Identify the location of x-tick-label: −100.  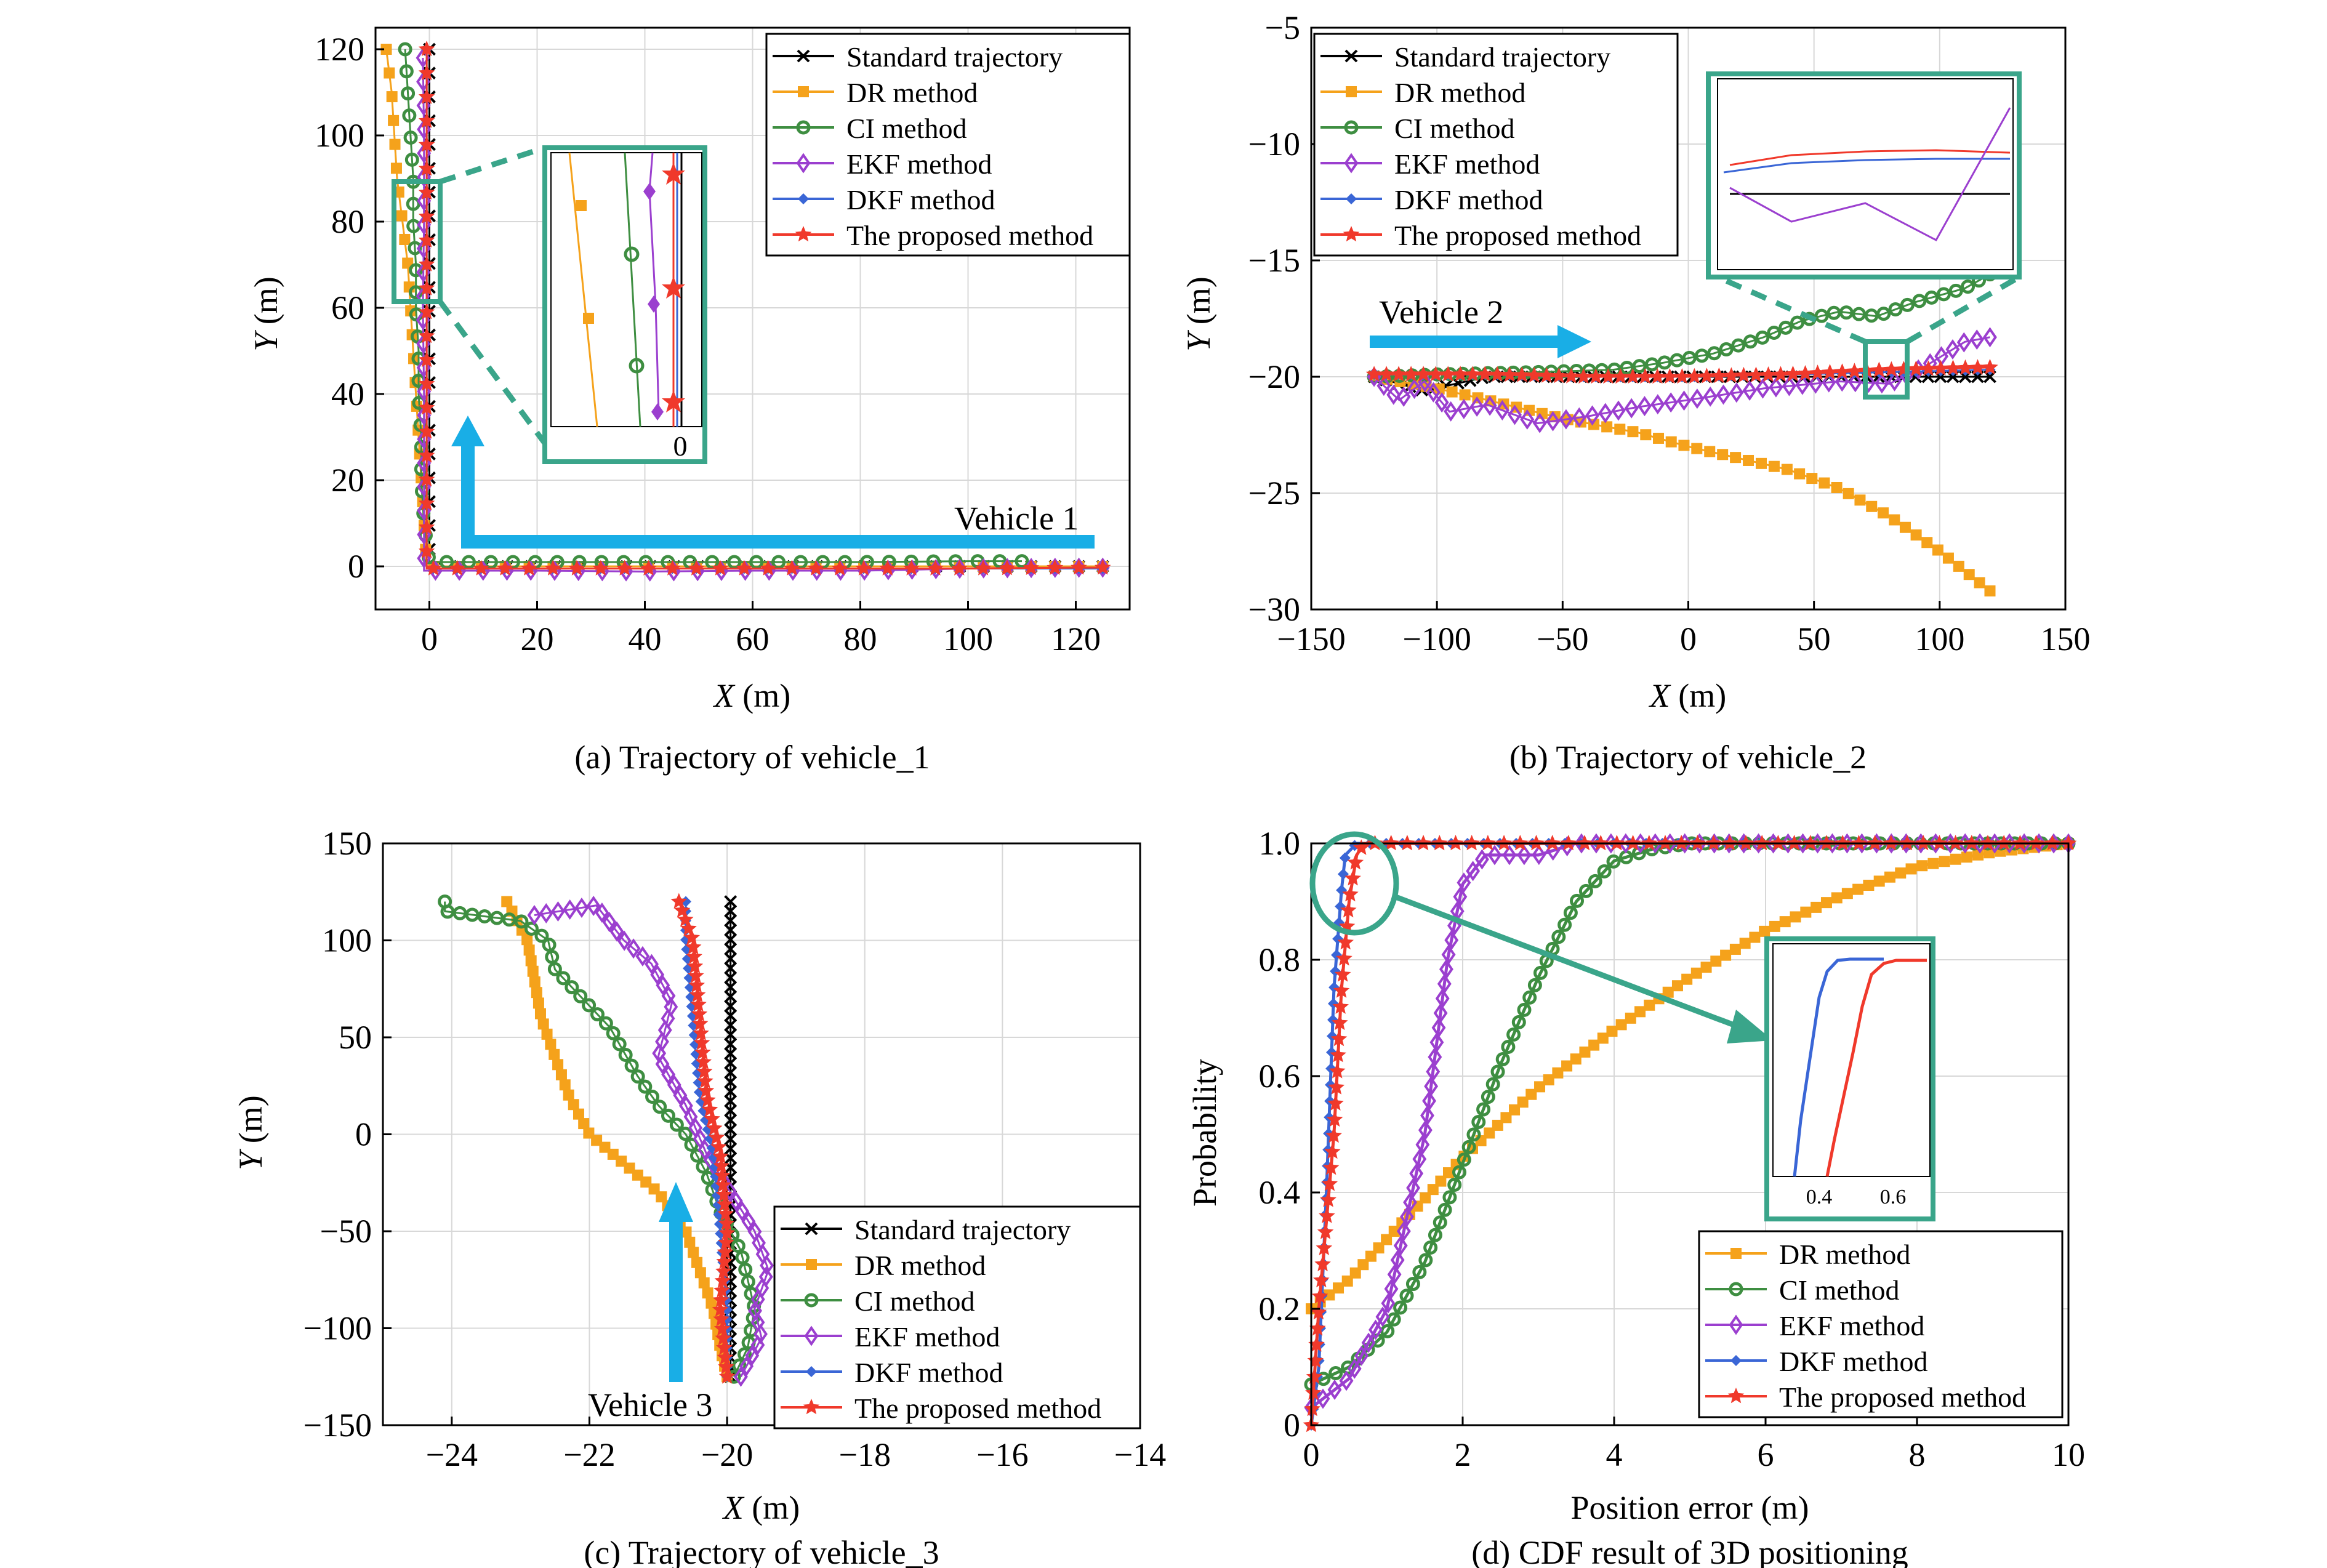
(1436, 639).